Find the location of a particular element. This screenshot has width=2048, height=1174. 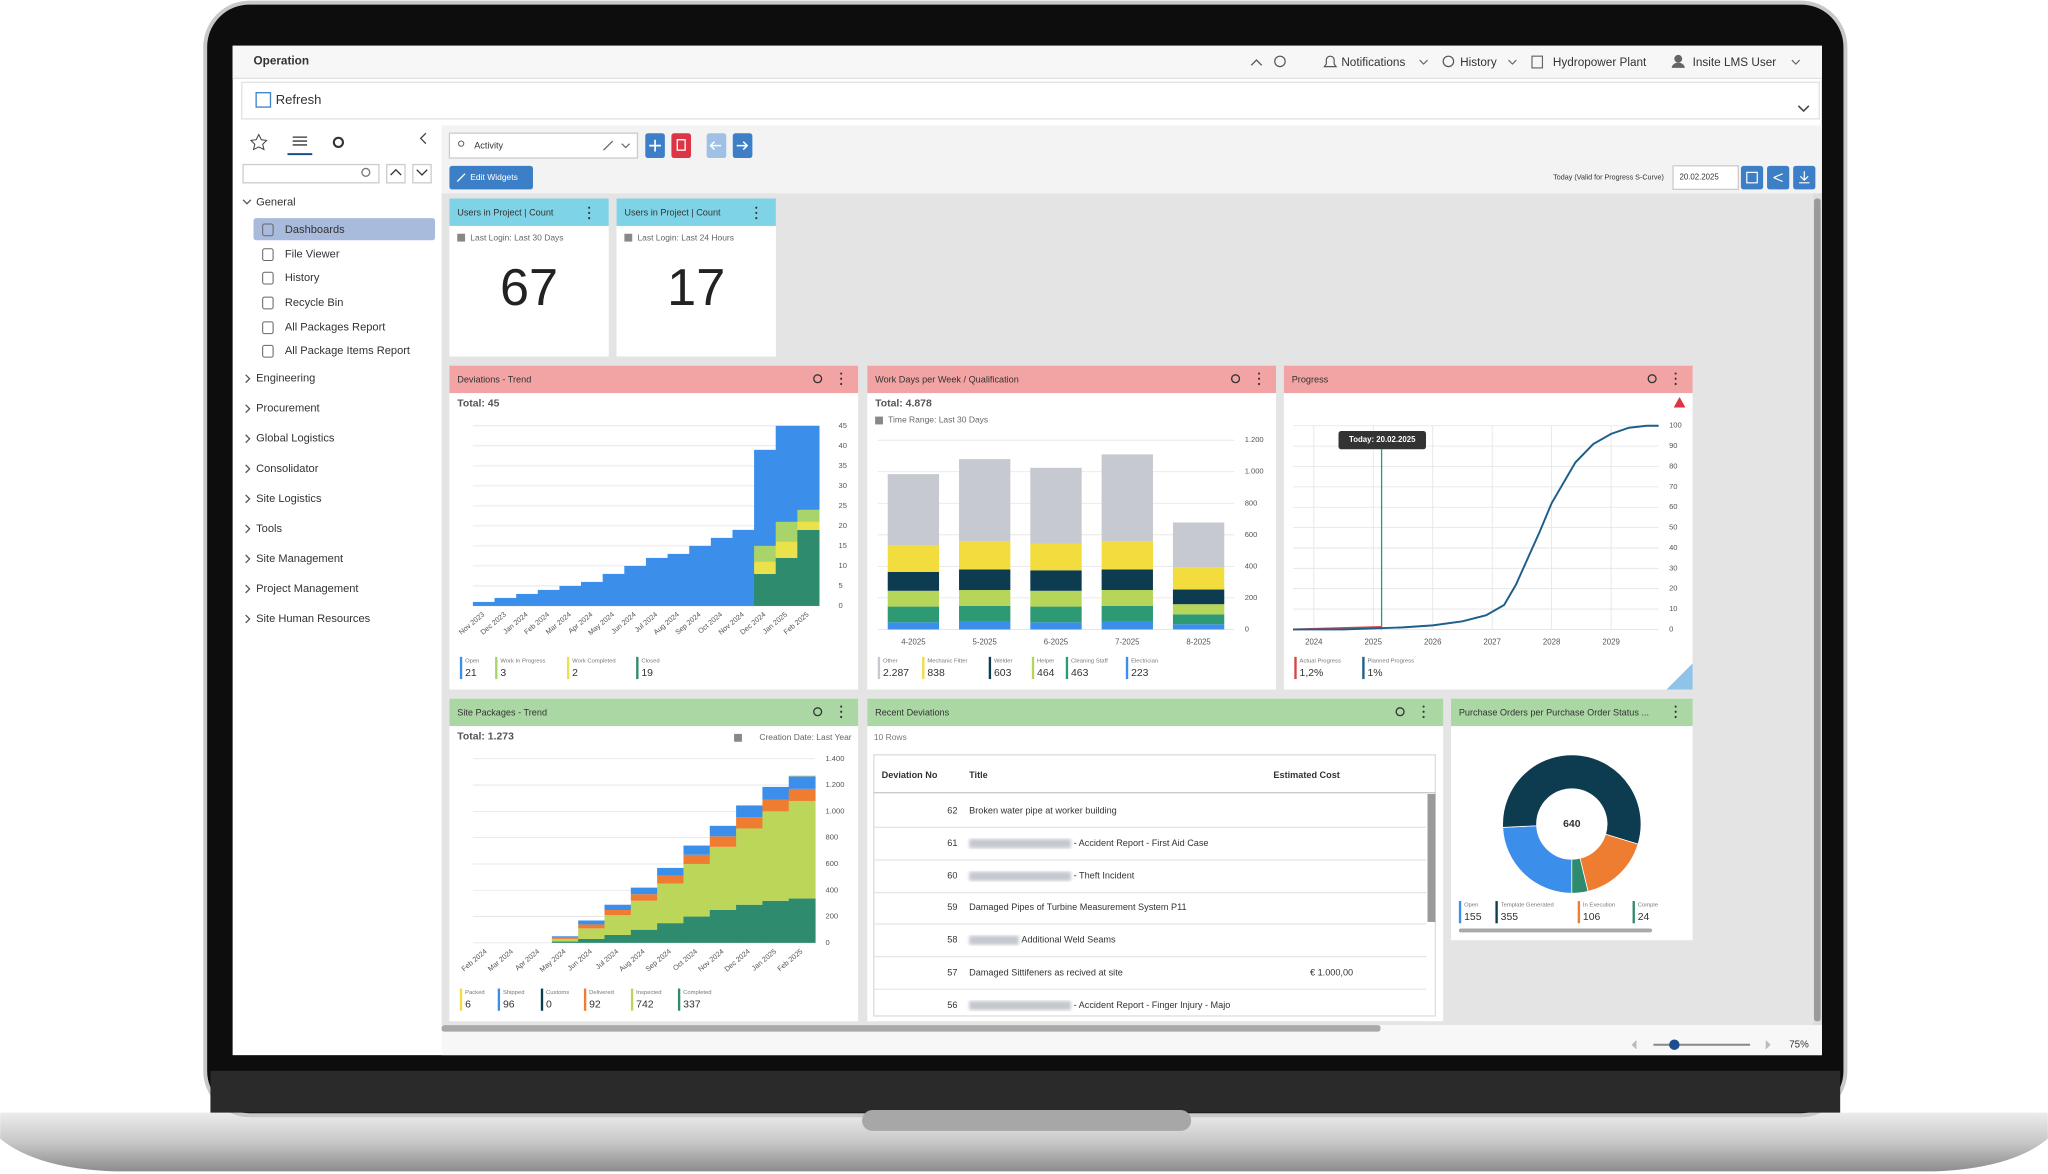

tab-title: Operation is located at coordinates (282, 60).